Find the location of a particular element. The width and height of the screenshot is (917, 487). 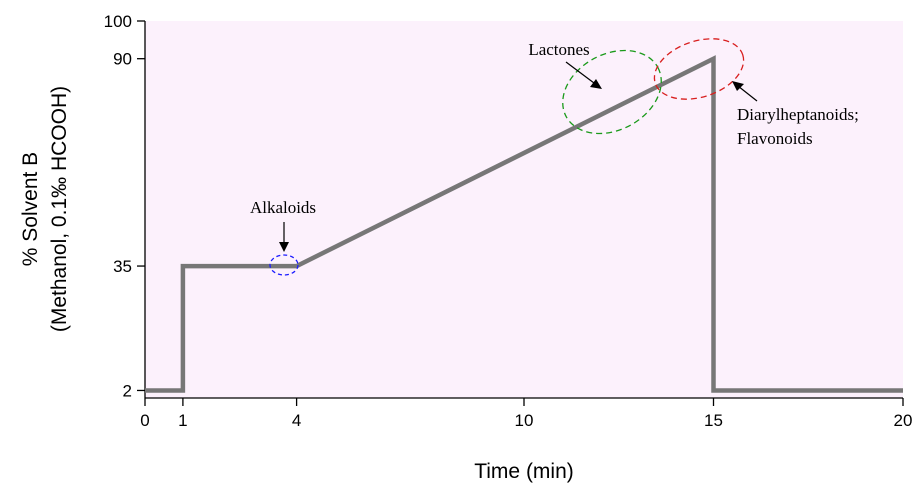

alkaloids-label: Alkaloids is located at coordinates (283, 207).